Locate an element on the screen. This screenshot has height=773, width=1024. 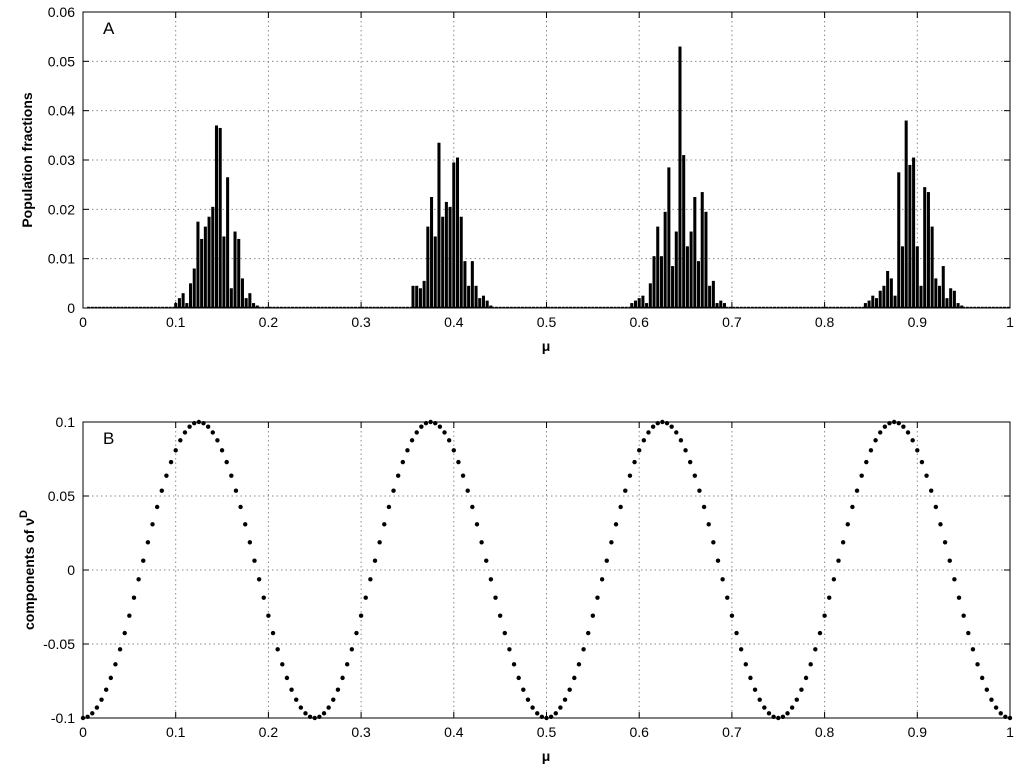
y-tick-label: 0 is located at coordinates (71, 570).